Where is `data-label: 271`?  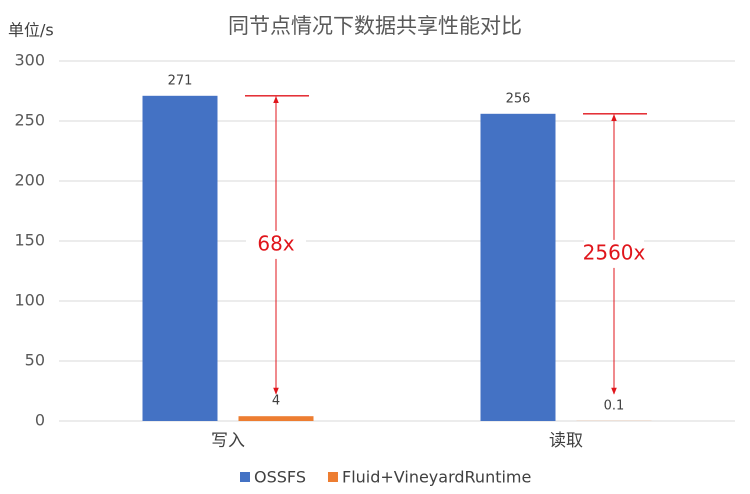 data-label: 271 is located at coordinates (180, 80).